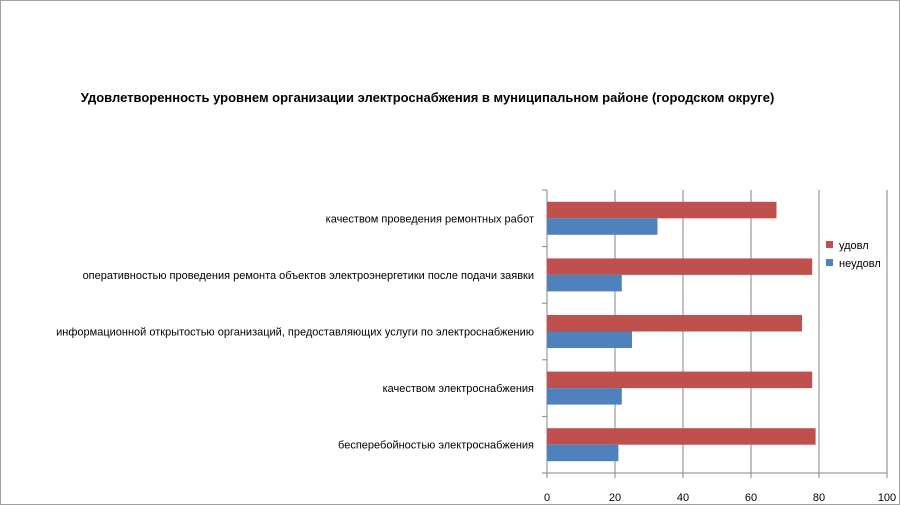  Describe the element at coordinates (436, 446) in the screenshot. I see `category-label: бесперебойностью электроснабжения` at that location.